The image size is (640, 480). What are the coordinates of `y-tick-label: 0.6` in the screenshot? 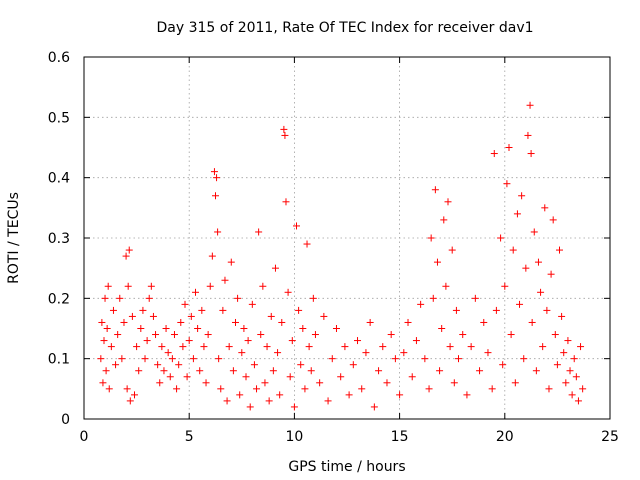 It's located at (59, 58).